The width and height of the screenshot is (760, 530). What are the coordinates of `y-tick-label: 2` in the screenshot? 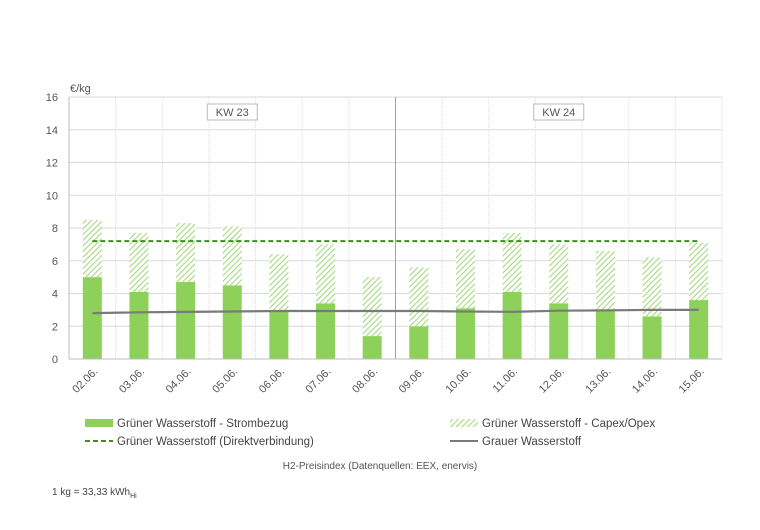 It's located at (55, 327).